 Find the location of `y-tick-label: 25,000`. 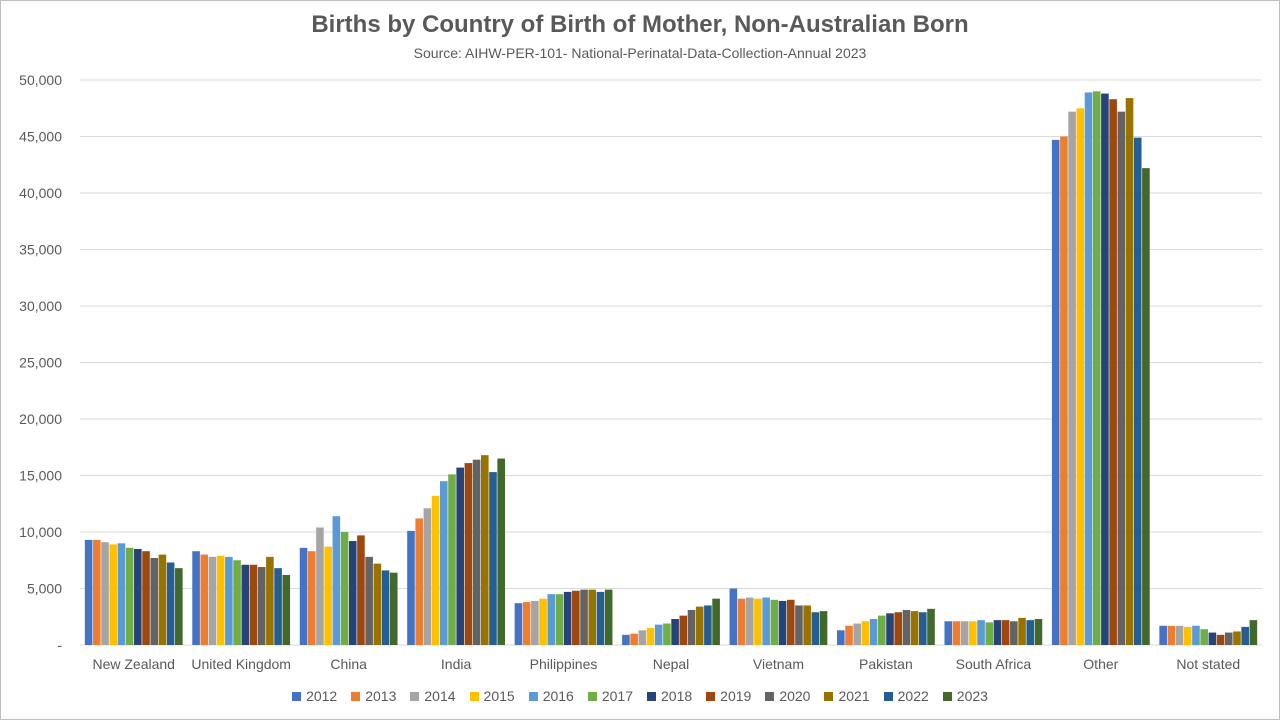

y-tick-label: 25,000 is located at coordinates (40, 363).